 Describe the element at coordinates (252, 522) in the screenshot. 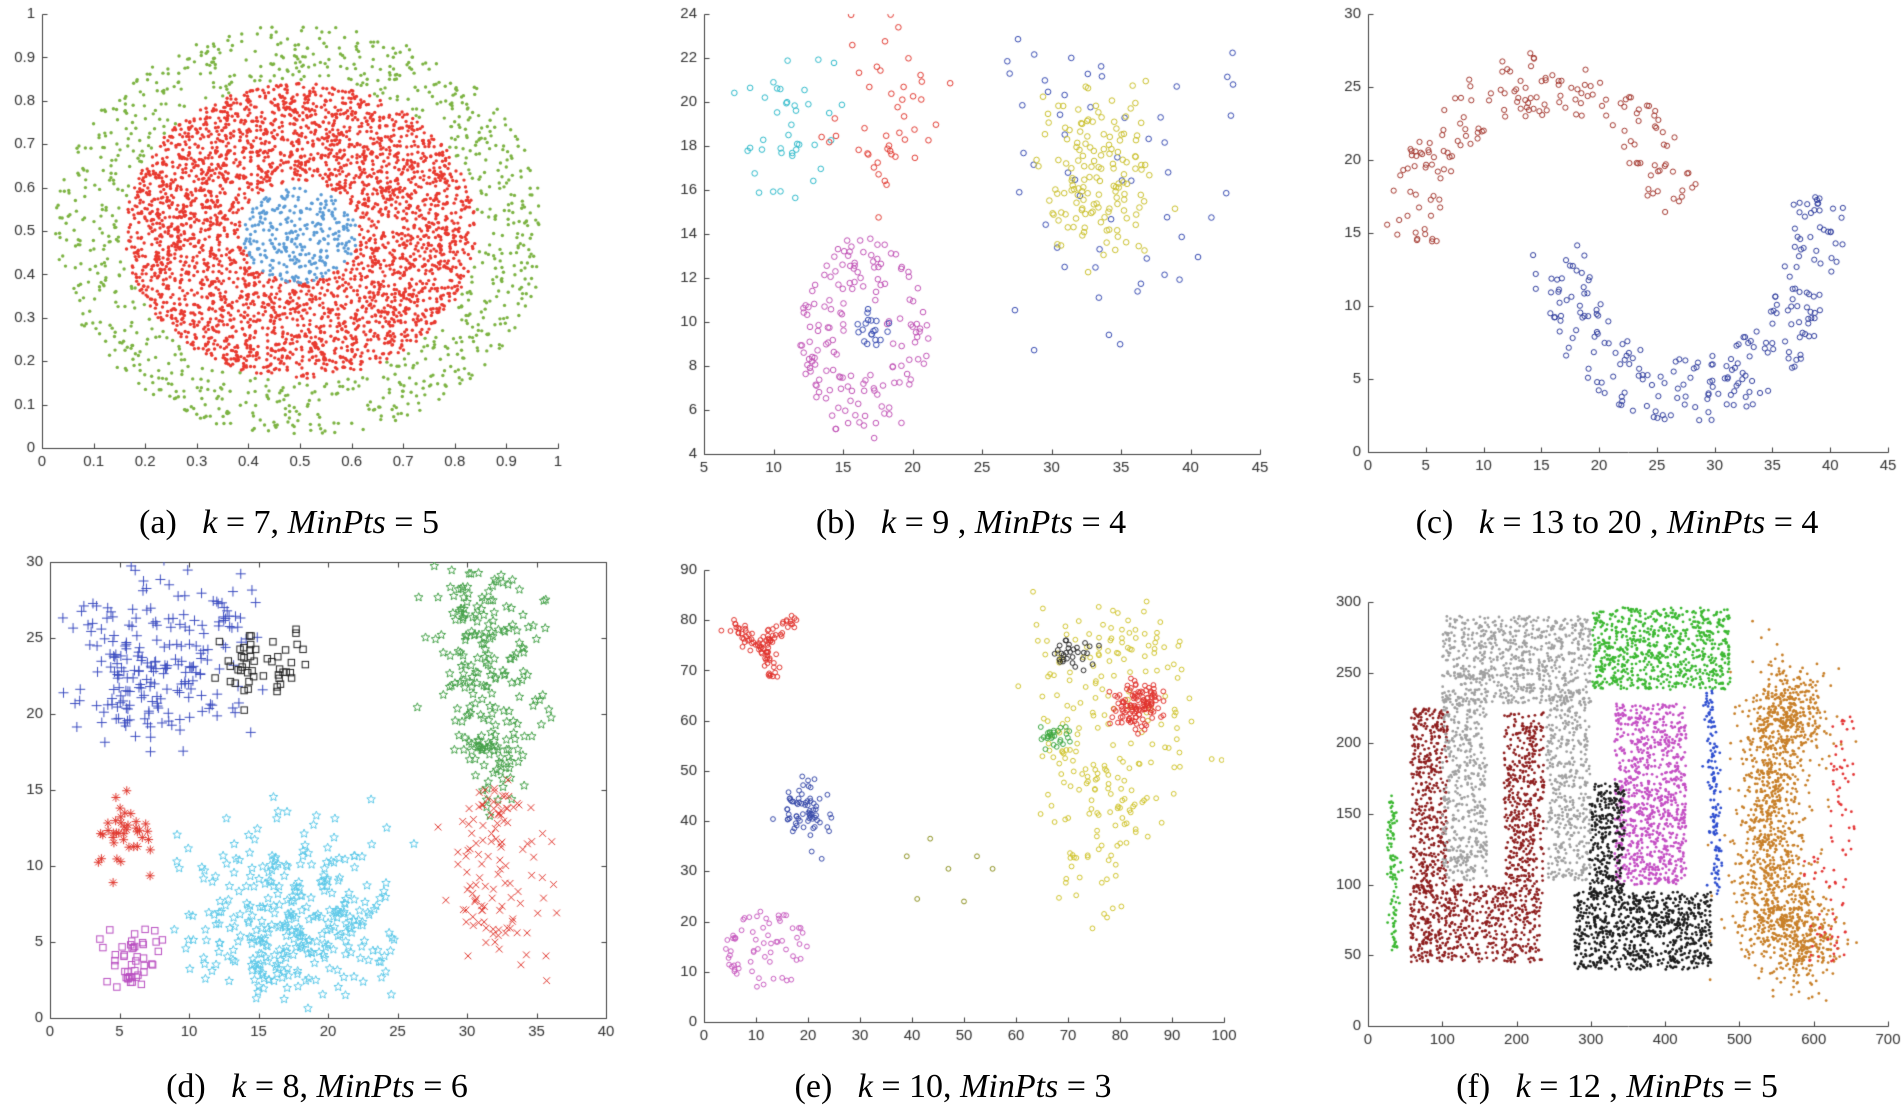

I see `caption-text: = 7,` at that location.